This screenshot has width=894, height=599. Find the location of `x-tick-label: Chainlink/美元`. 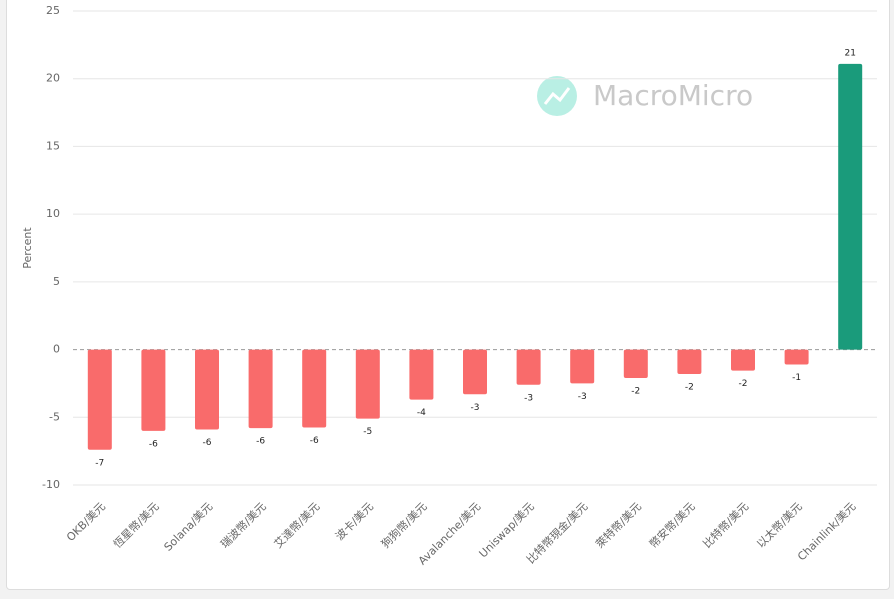

x-tick-label: Chainlink/美元 is located at coordinates (826, 531).